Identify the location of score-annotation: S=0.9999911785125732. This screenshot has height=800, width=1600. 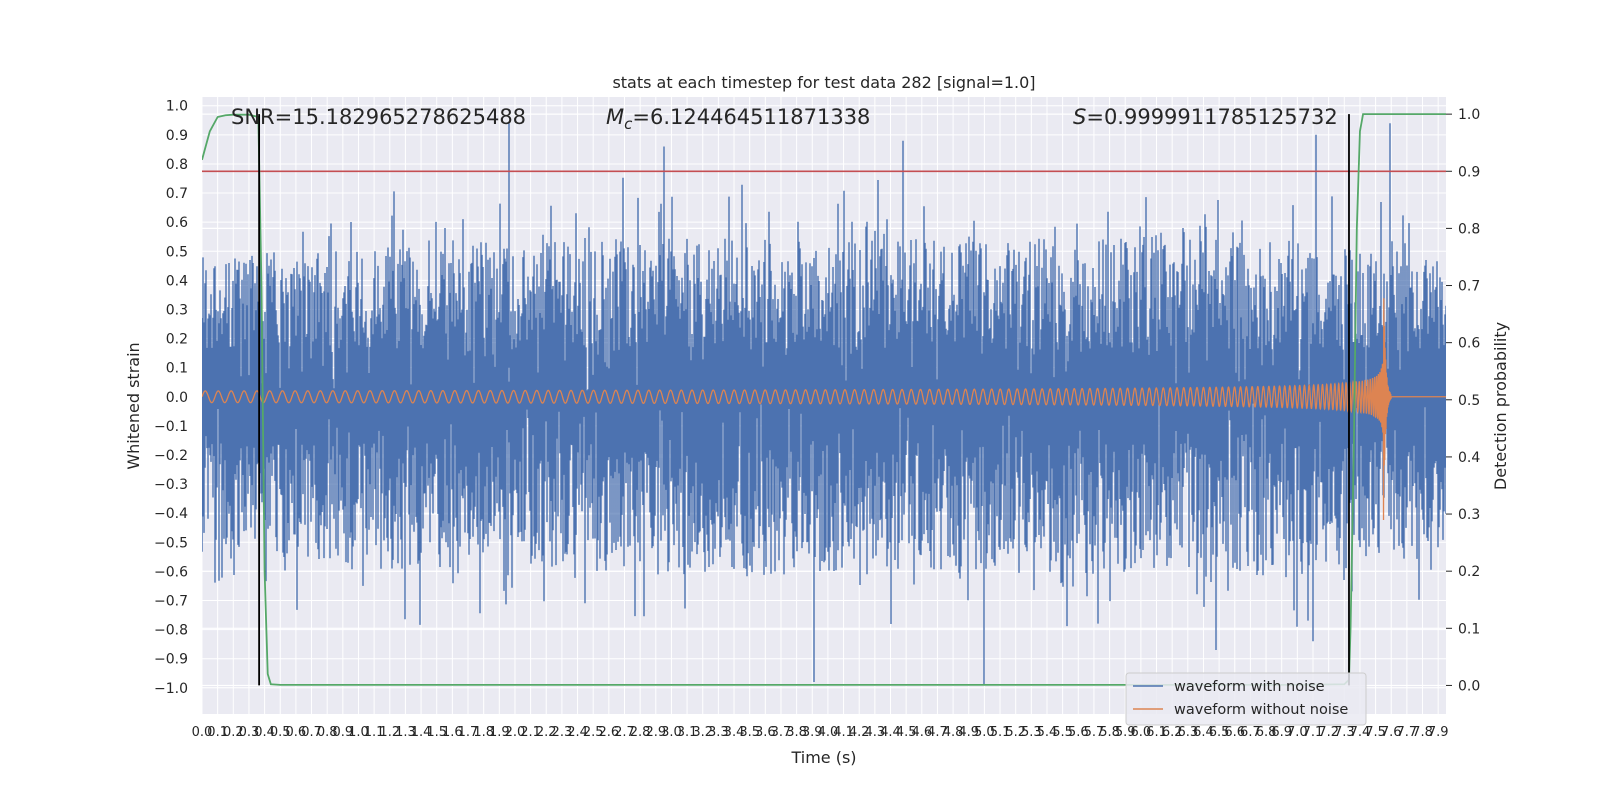
(1205, 117).